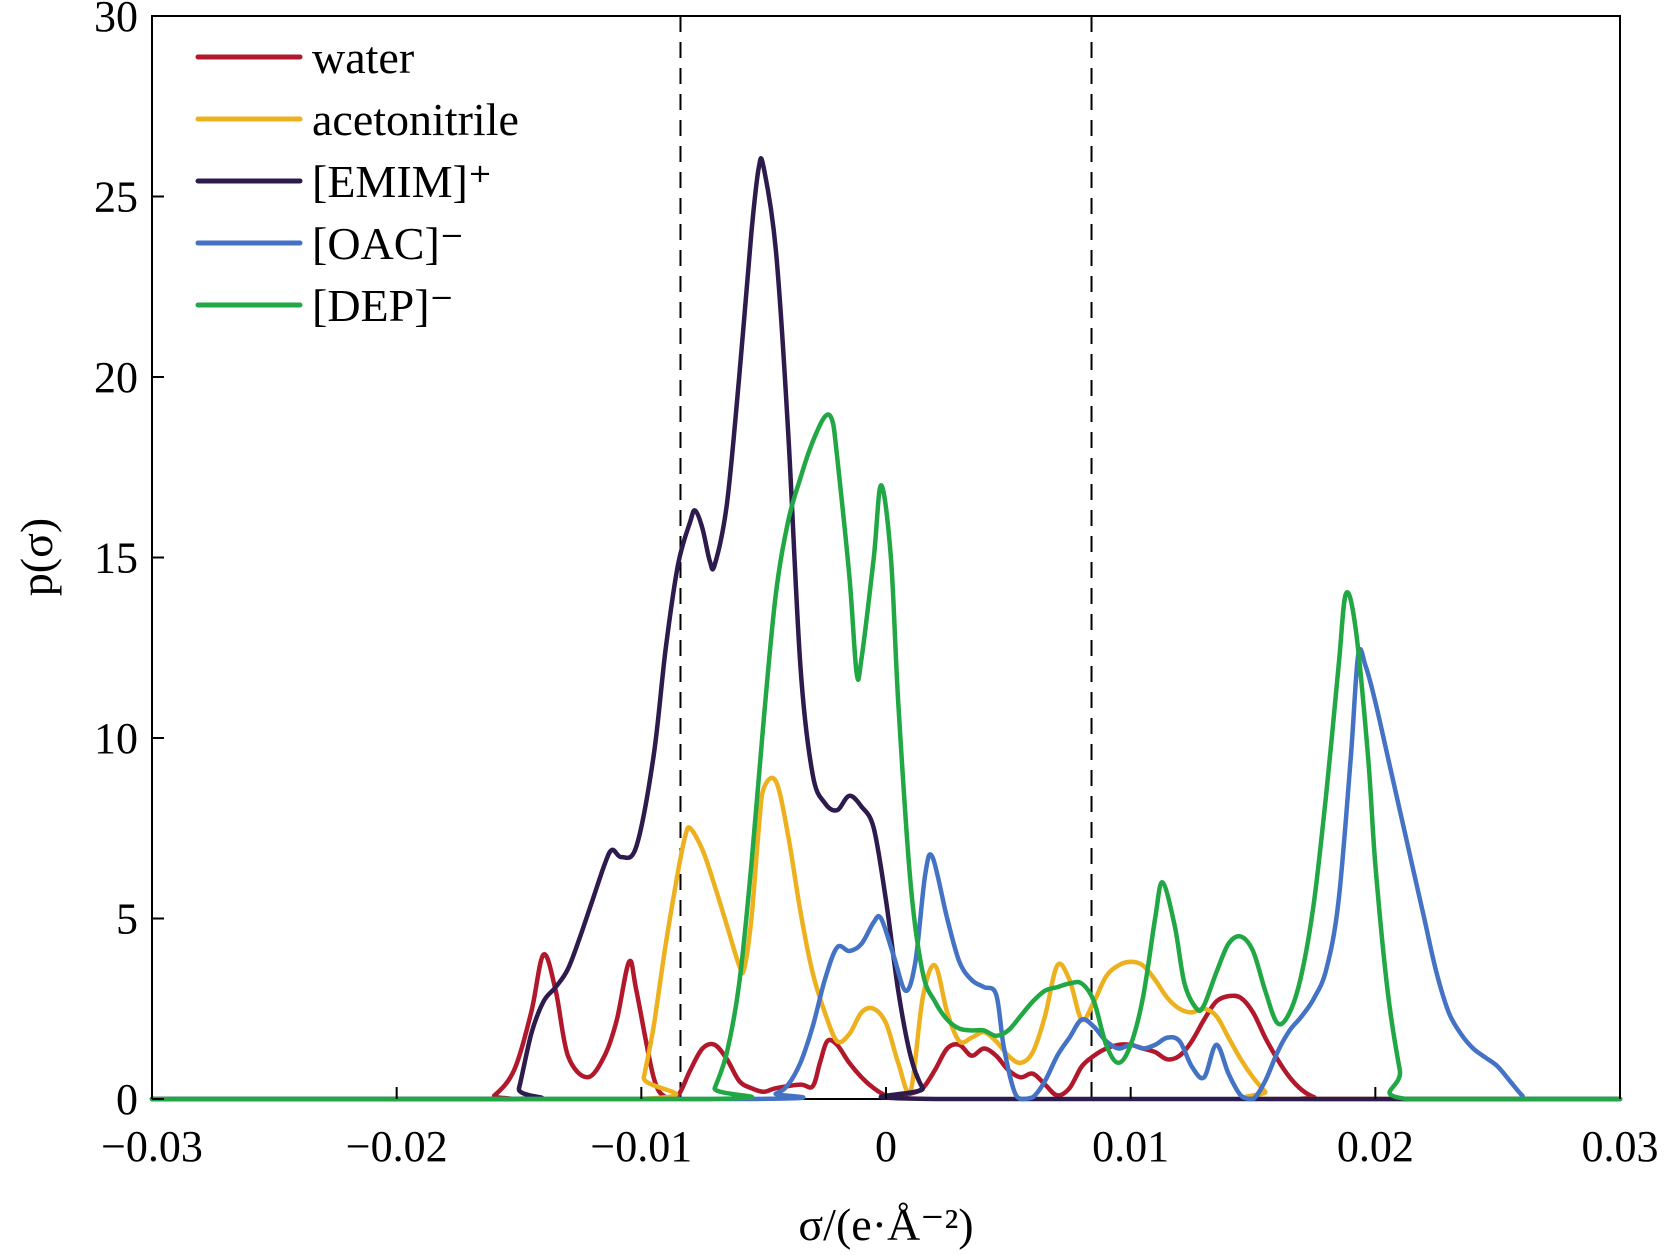 This screenshot has width=1671, height=1255. I want to click on x-tick-label: 0.01, so click(1130, 1146).